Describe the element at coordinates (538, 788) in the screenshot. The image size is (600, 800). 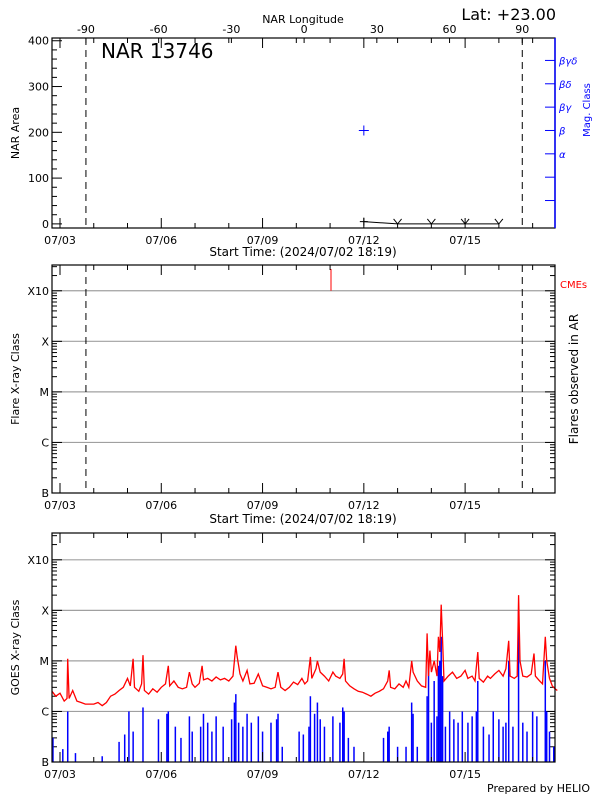
I see `footer-credit: Prepared by HELIO` at that location.